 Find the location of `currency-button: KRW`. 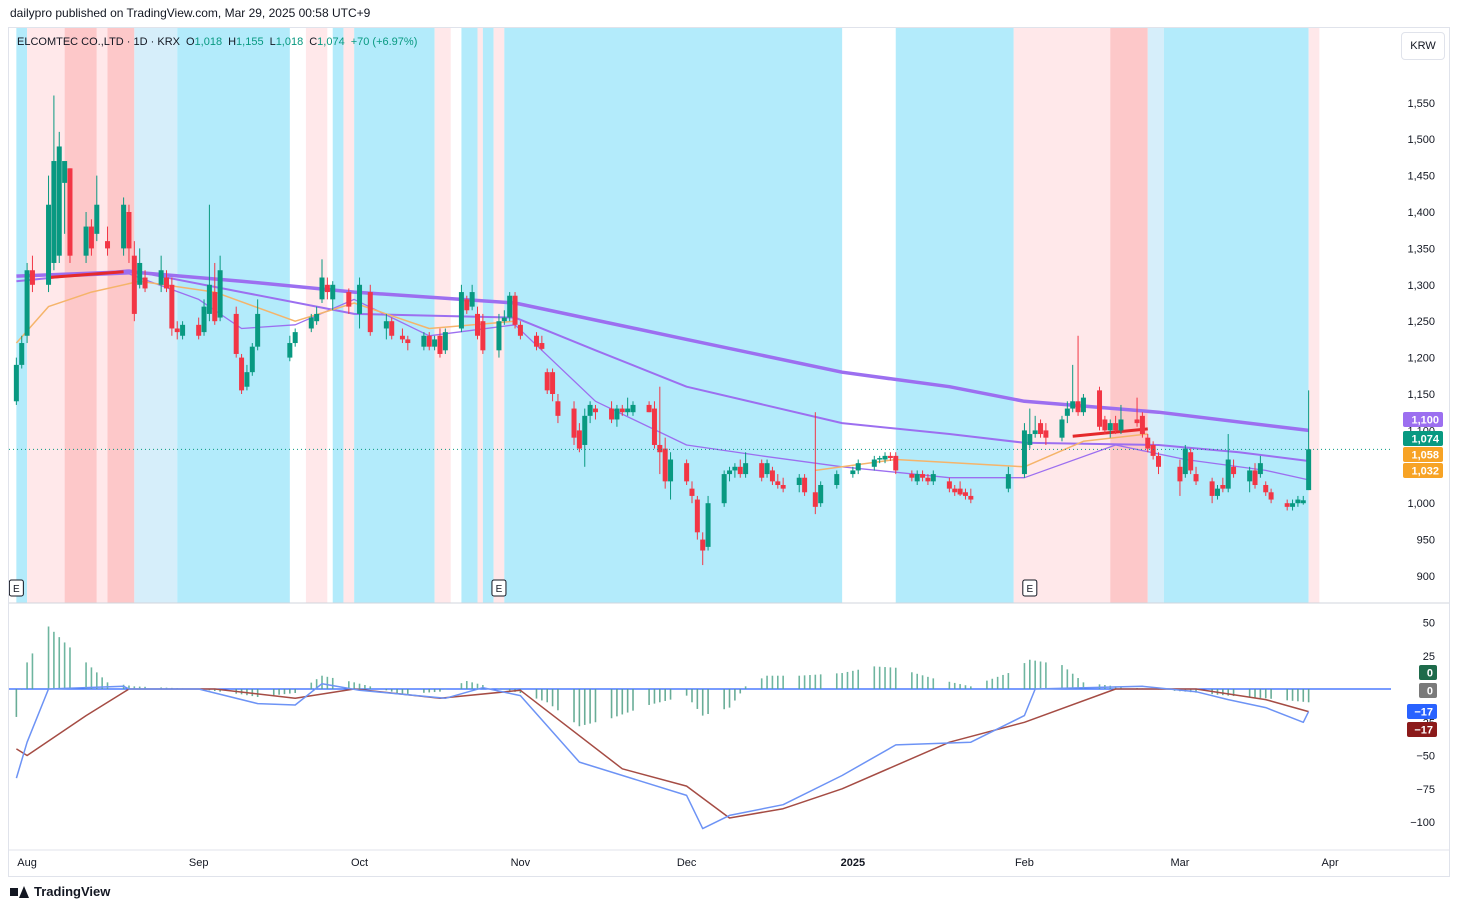

currency-button: KRW is located at coordinates (1423, 46).